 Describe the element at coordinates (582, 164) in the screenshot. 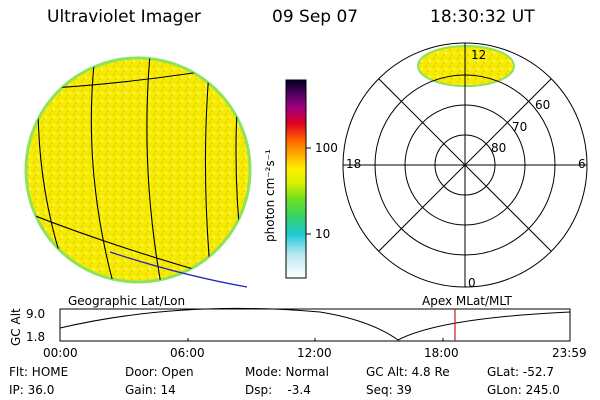

I see `mlt-label-6: 6` at that location.